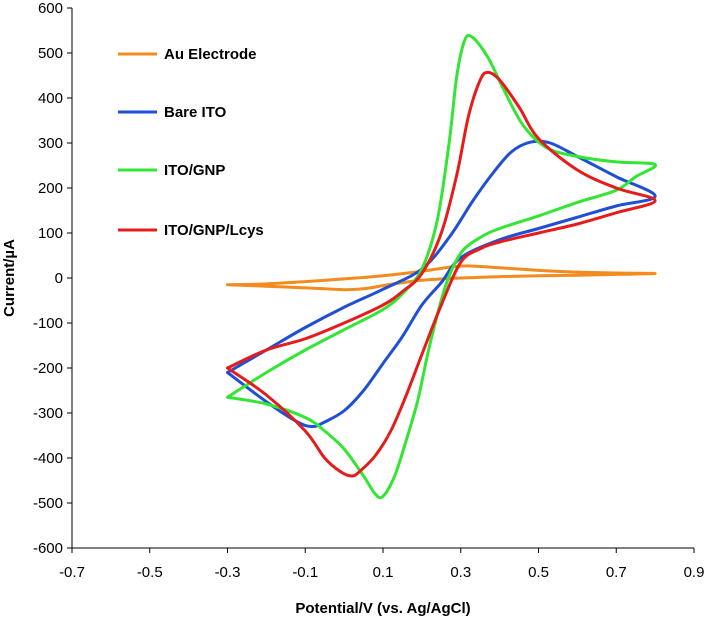 The width and height of the screenshot is (708, 622). Describe the element at coordinates (616, 572) in the screenshot. I see `x-tick-label: 0.7` at that location.